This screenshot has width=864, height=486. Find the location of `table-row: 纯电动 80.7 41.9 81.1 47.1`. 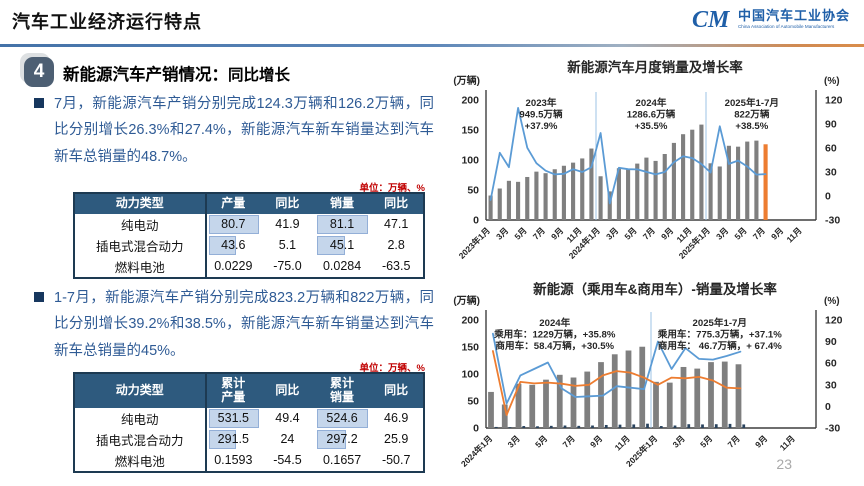

table-row: 纯电动 80.7 41.9 81.1 47.1 is located at coordinates (249, 224).